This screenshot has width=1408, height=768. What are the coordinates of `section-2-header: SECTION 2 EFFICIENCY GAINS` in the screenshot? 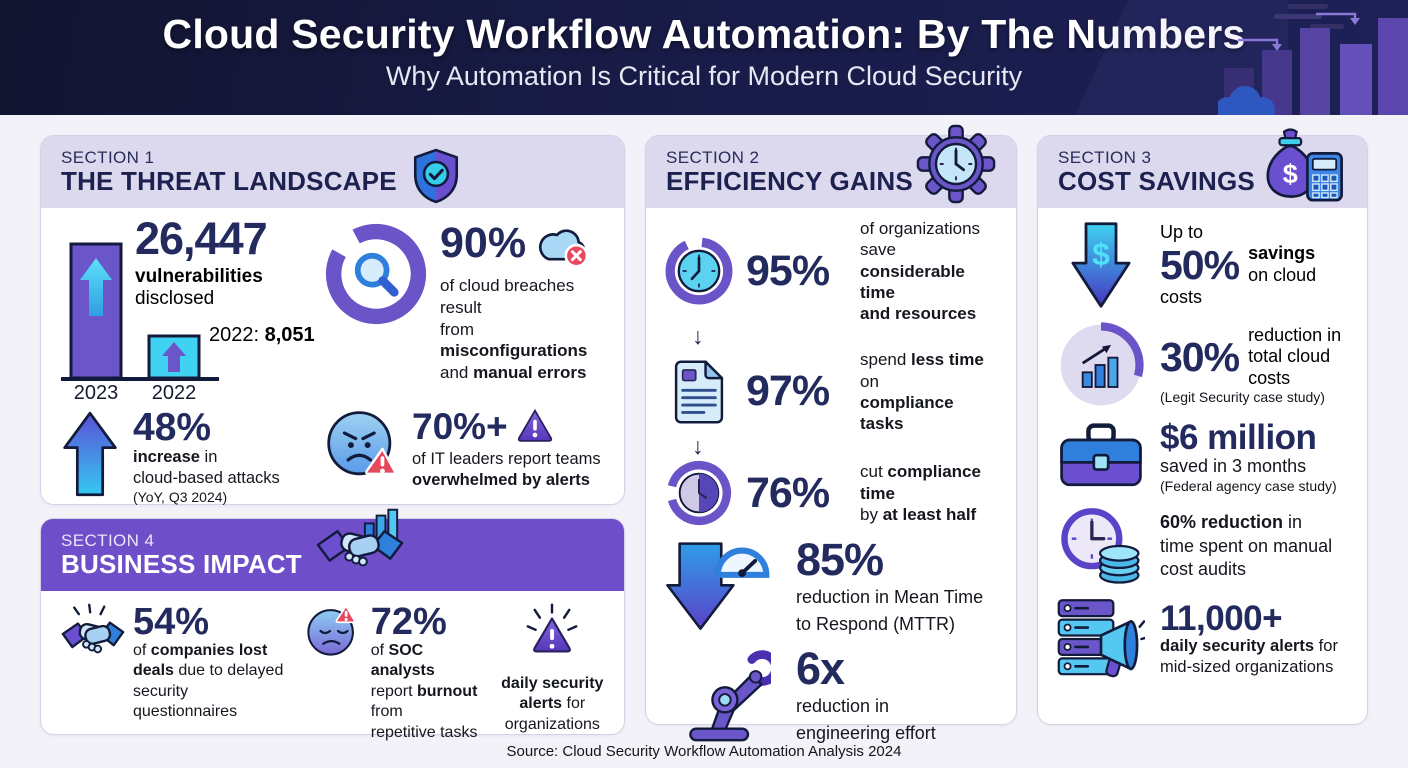 It's located at (831, 166).